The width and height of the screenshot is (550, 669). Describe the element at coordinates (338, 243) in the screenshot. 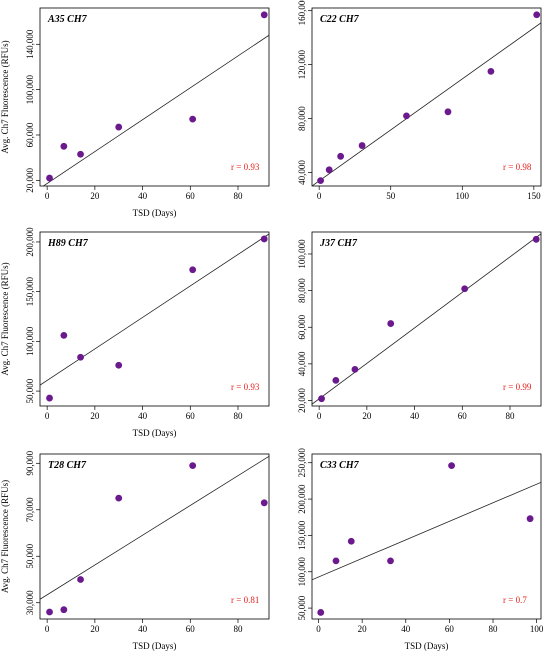

I see `panel-title: J37 CH7` at that location.